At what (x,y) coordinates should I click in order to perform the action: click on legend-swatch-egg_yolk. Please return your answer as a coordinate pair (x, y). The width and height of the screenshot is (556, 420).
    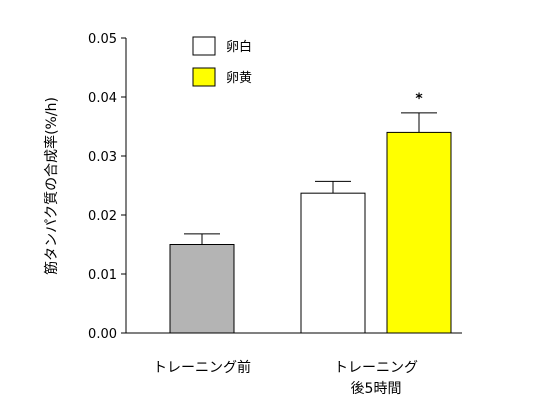
    Looking at the image, I should click on (204, 77).